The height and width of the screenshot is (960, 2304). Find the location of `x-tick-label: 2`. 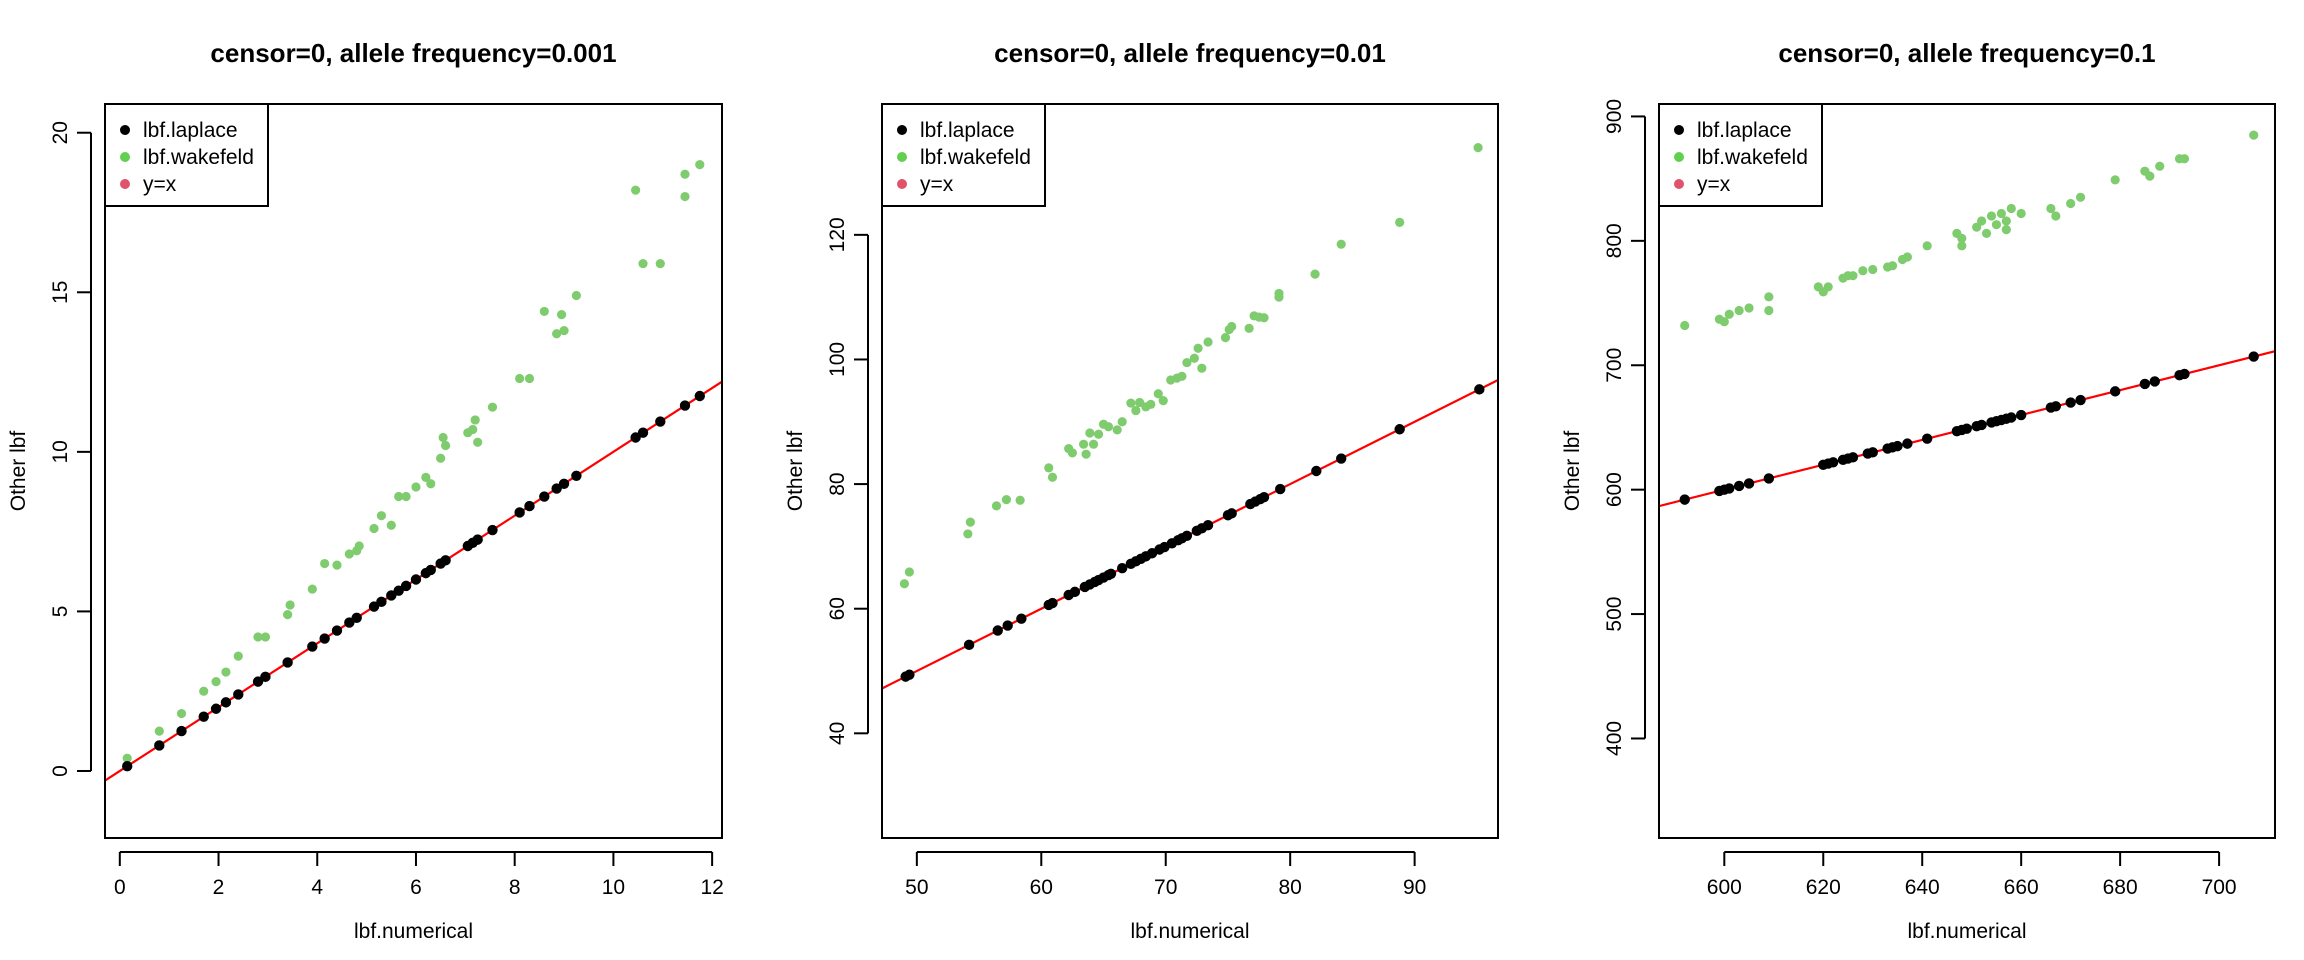

x-tick-label: 2 is located at coordinates (219, 887).